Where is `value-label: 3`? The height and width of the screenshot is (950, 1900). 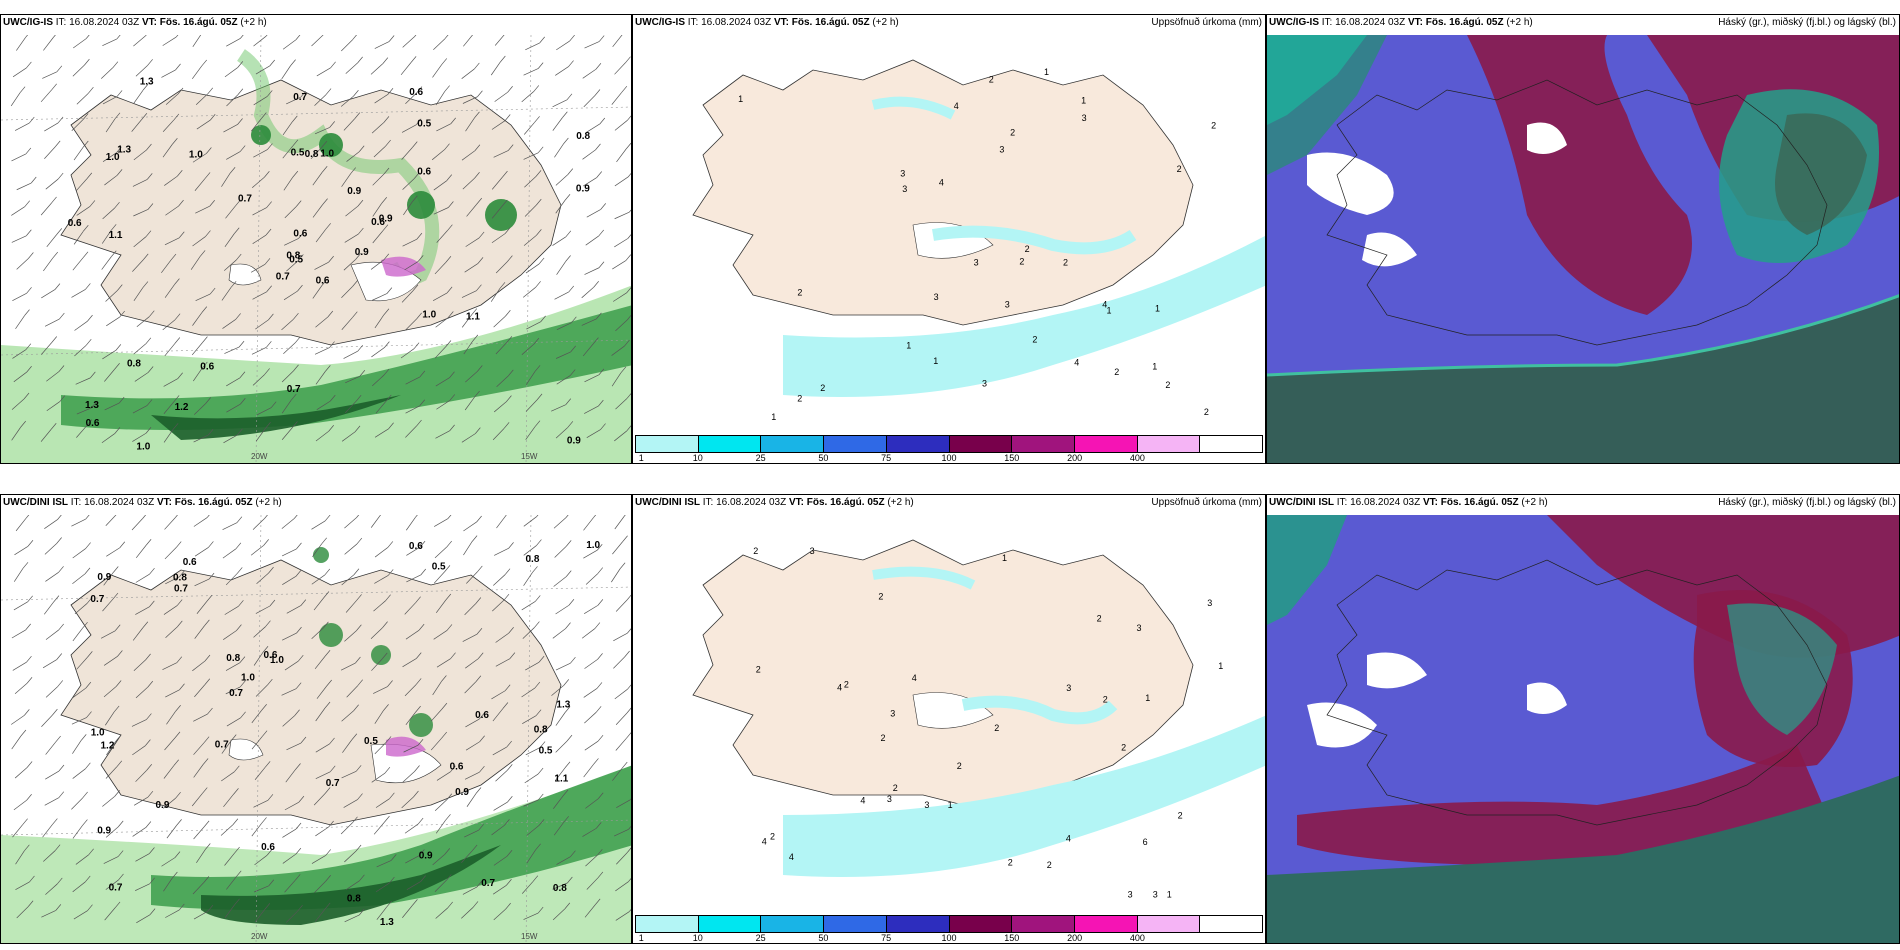
value-label: 3 is located at coordinates (902, 174).